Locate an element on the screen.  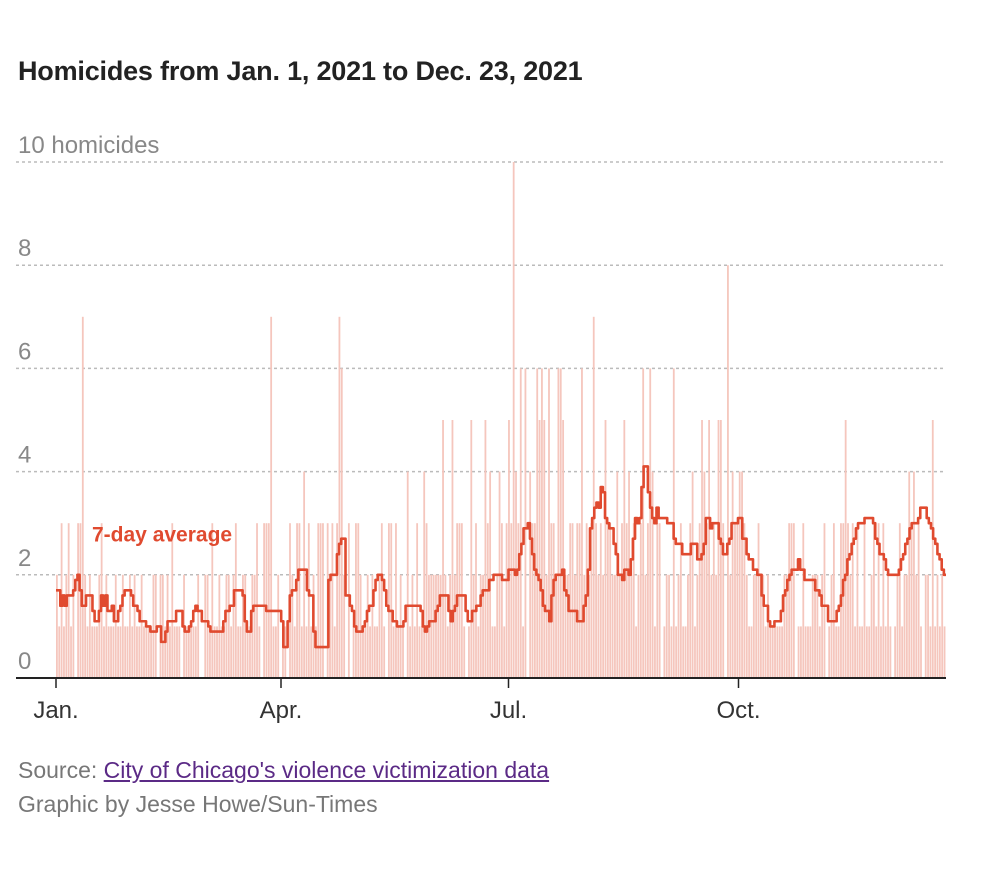
x-tick-label: Apr. is located at coordinates (281, 710).